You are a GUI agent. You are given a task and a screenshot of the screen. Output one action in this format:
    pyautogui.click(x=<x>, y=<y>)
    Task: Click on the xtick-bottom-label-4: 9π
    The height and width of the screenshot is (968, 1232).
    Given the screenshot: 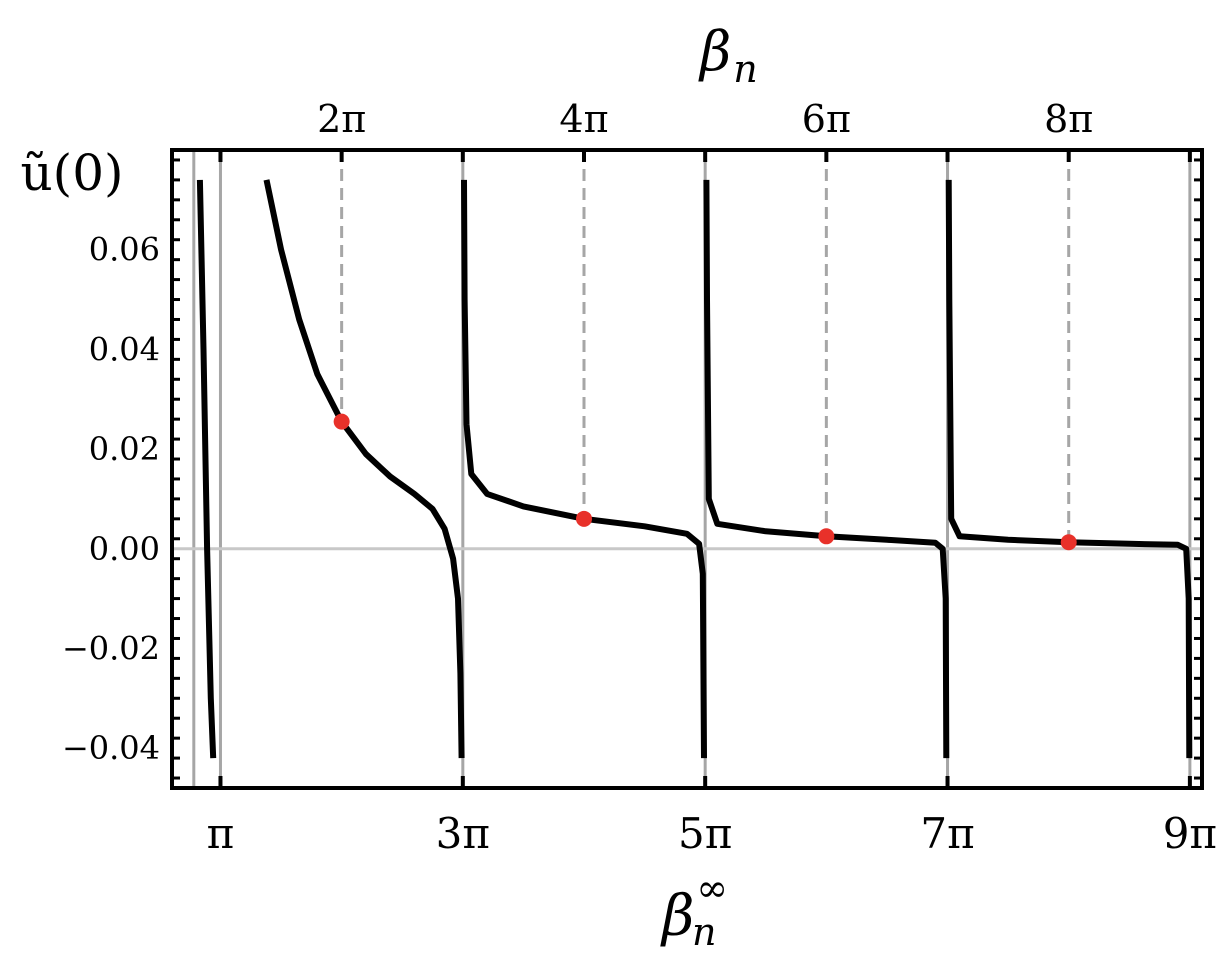 What is the action you would take?
    pyautogui.click(x=1190, y=833)
    